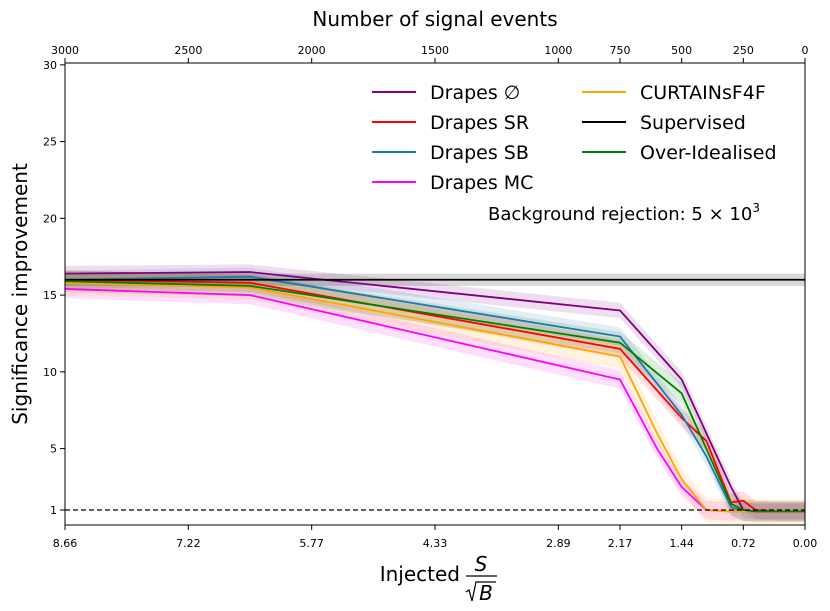 Image resolution: width=830 pixels, height=611 pixels. I want to click on x-tick-label-3: 4.33, so click(435, 543).